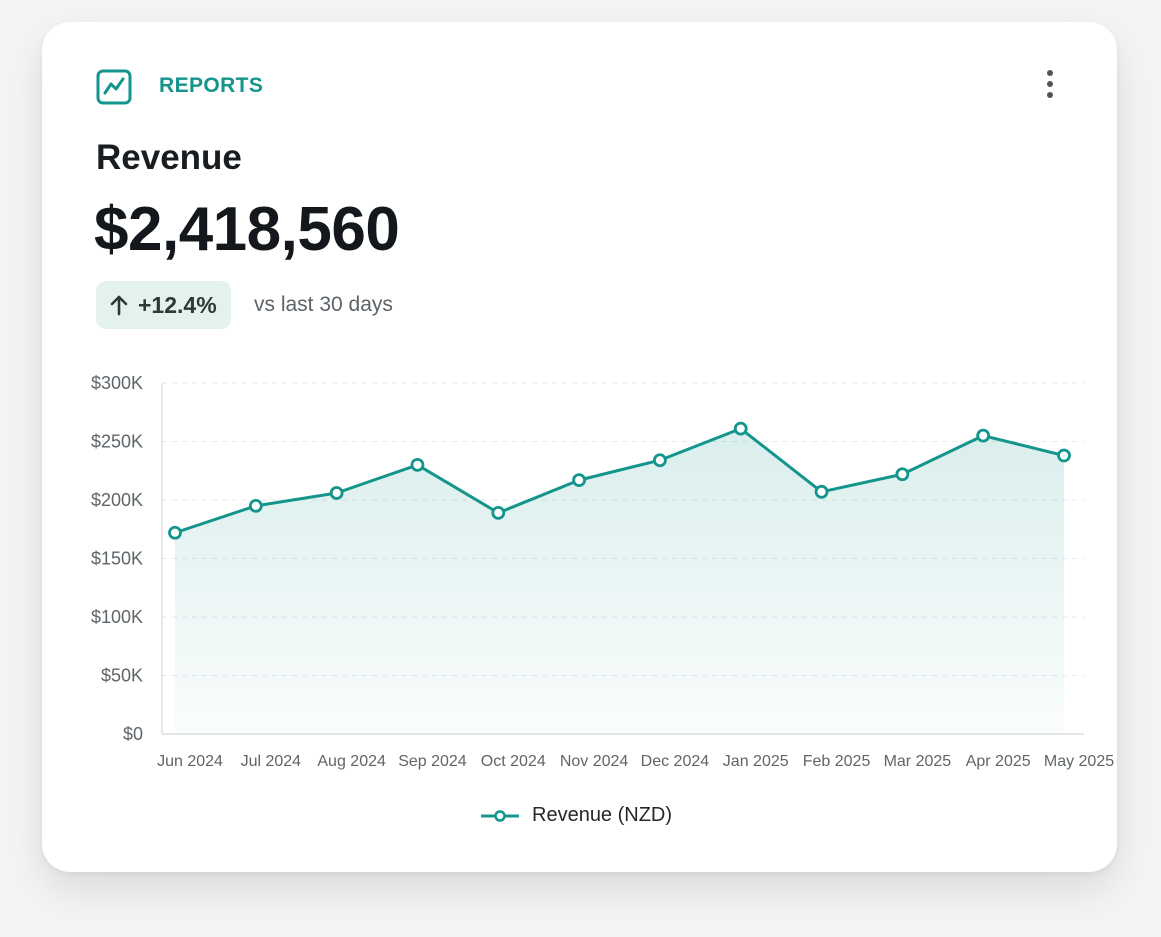 Image resolution: width=1161 pixels, height=937 pixels. Describe the element at coordinates (177, 304) in the screenshot. I see `change-value: +12.4%` at that location.